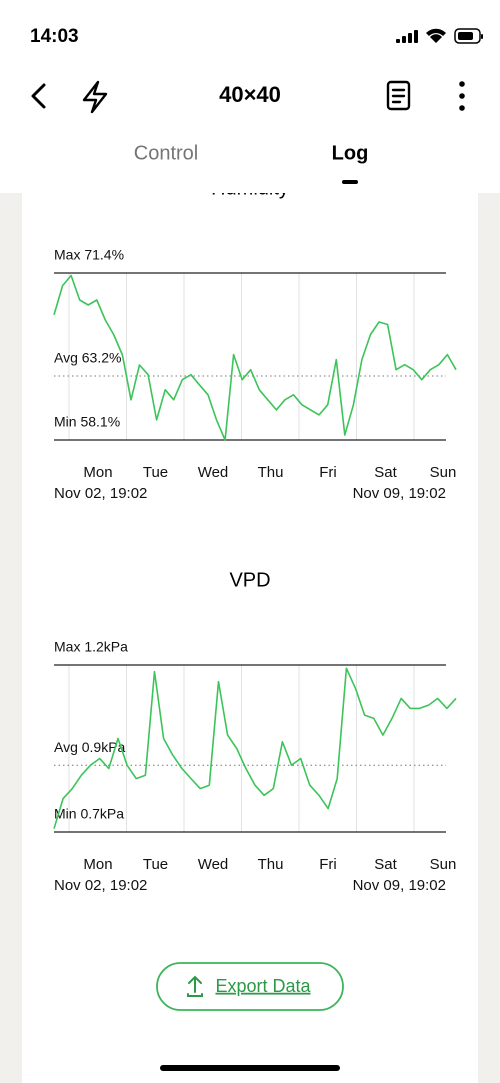 Image resolution: width=500 pixels, height=1083 pixels. I want to click on reference-label: Avg 0.9kPa, so click(90, 747).